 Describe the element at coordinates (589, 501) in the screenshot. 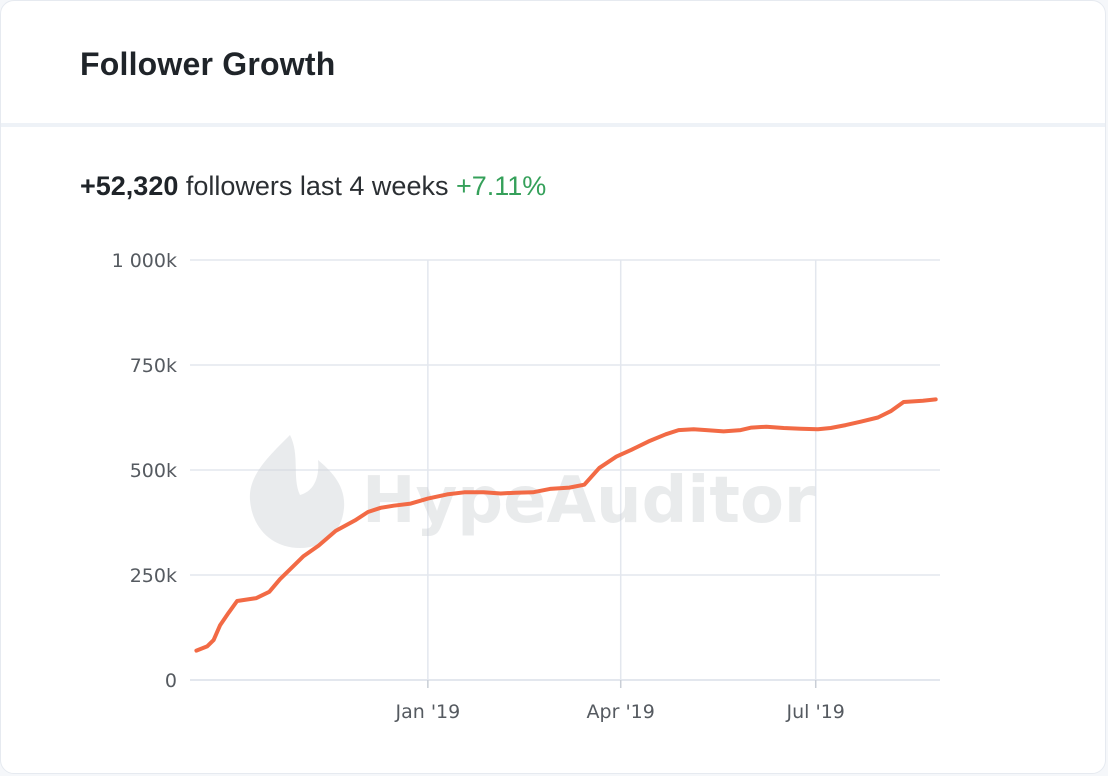

I see `watermark-text: HypeAuditor` at that location.